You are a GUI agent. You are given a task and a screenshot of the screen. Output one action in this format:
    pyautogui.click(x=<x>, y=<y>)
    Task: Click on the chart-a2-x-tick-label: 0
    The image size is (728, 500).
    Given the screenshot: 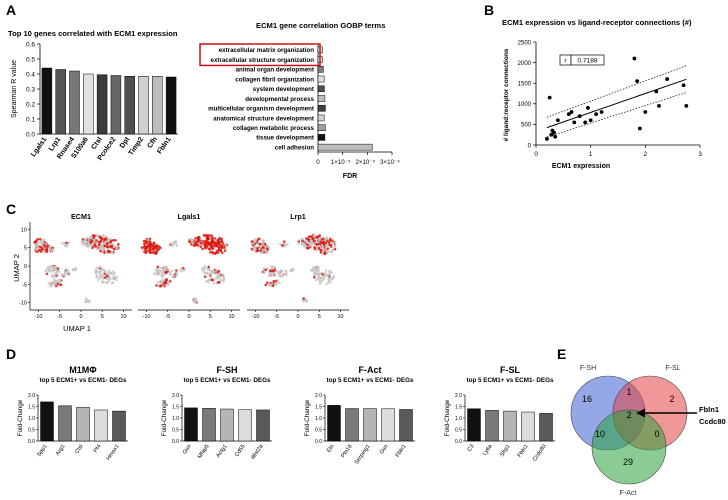 What is the action you would take?
    pyautogui.click(x=318, y=162)
    